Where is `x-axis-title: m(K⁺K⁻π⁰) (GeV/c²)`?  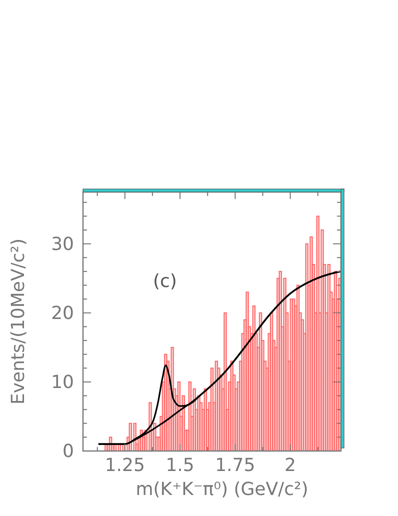 x-axis-title: m(K⁺K⁻π⁰) (GeV/c²) is located at coordinates (222, 489).